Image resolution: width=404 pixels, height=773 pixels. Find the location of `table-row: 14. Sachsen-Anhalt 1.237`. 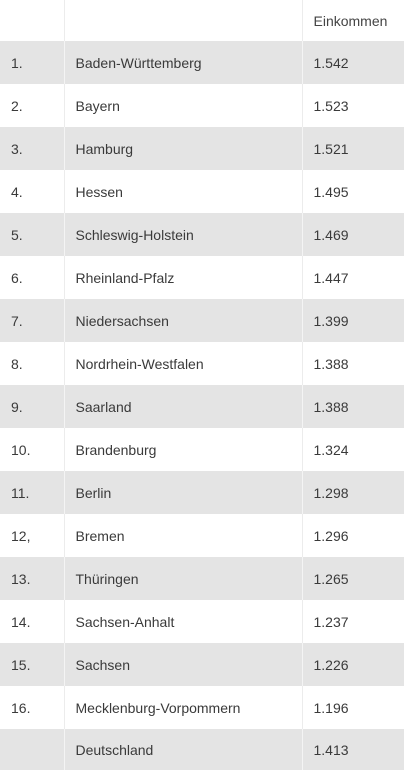

table-row: 14. Sachsen-Anhalt 1.237 is located at coordinates (202, 621).